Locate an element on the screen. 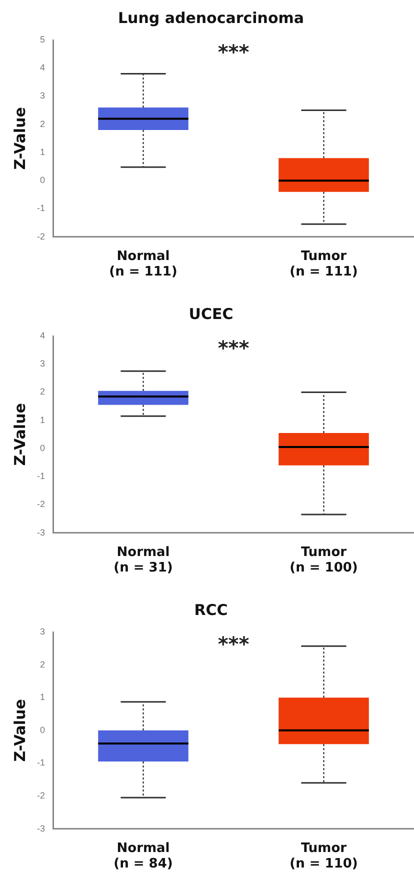  y-tick-label: 5 is located at coordinates (42, 39).